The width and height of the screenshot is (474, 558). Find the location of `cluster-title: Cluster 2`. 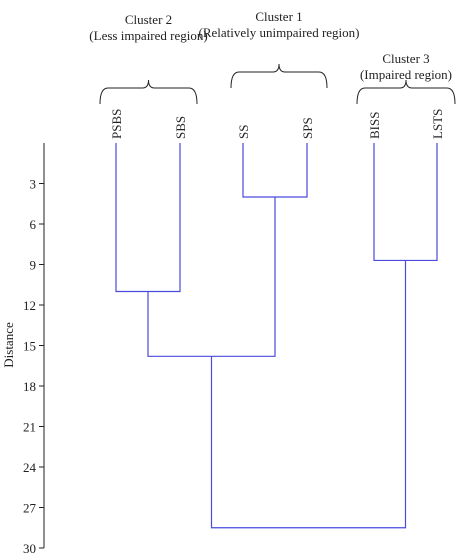

cluster-title: Cluster 2 is located at coordinates (148, 19).